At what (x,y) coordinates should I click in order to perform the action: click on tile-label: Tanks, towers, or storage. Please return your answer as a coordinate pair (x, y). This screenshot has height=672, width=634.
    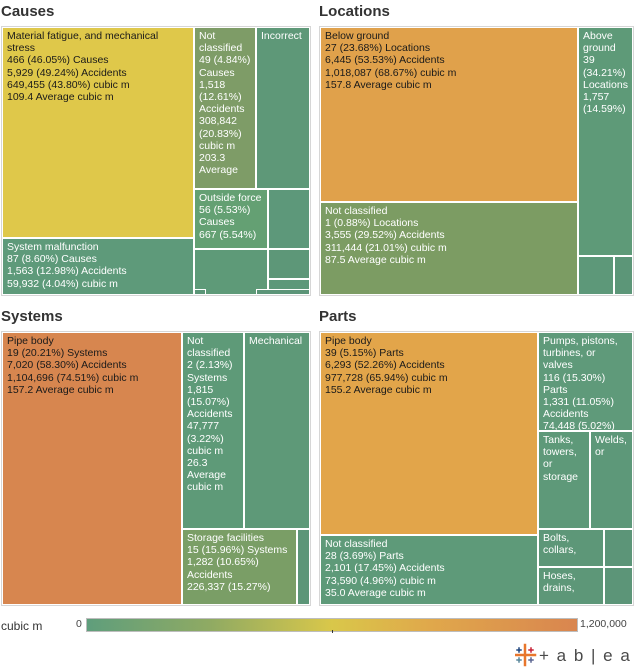
    Looking at the image, I should click on (564, 458).